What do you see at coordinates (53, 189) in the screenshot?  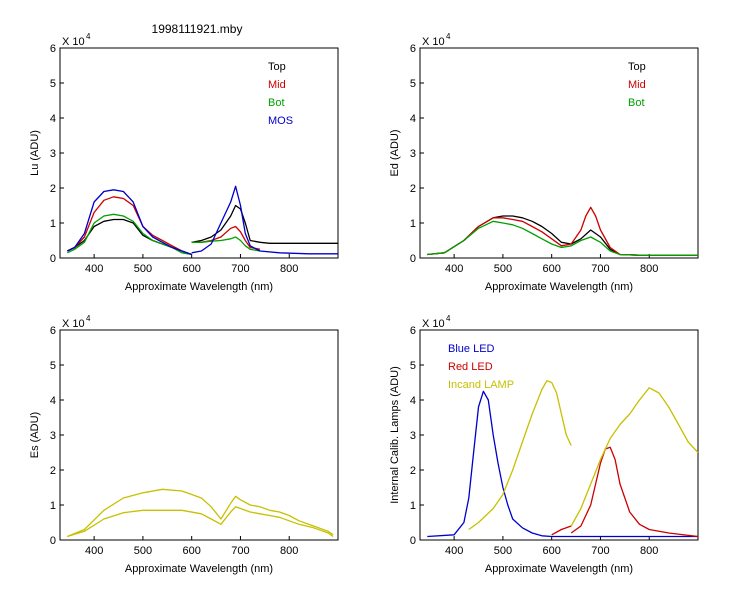 I see `y-tick-label-0-2: 2` at bounding box center [53, 189].